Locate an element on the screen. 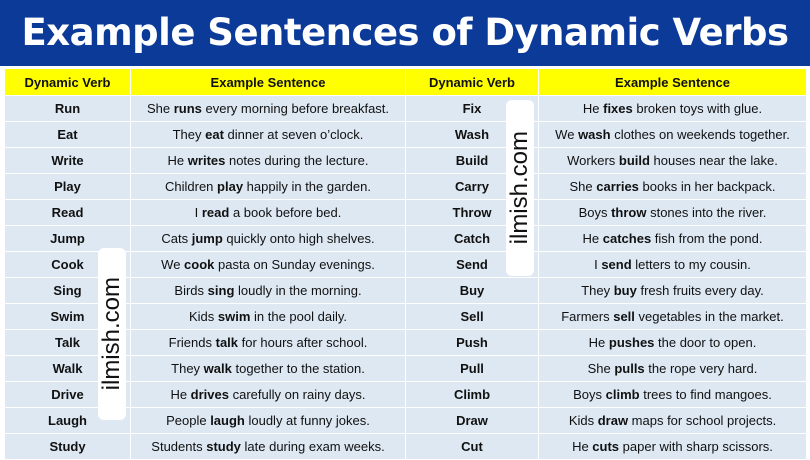 This screenshot has width=810, height=460. sentence-text: Cats is located at coordinates (176, 238).